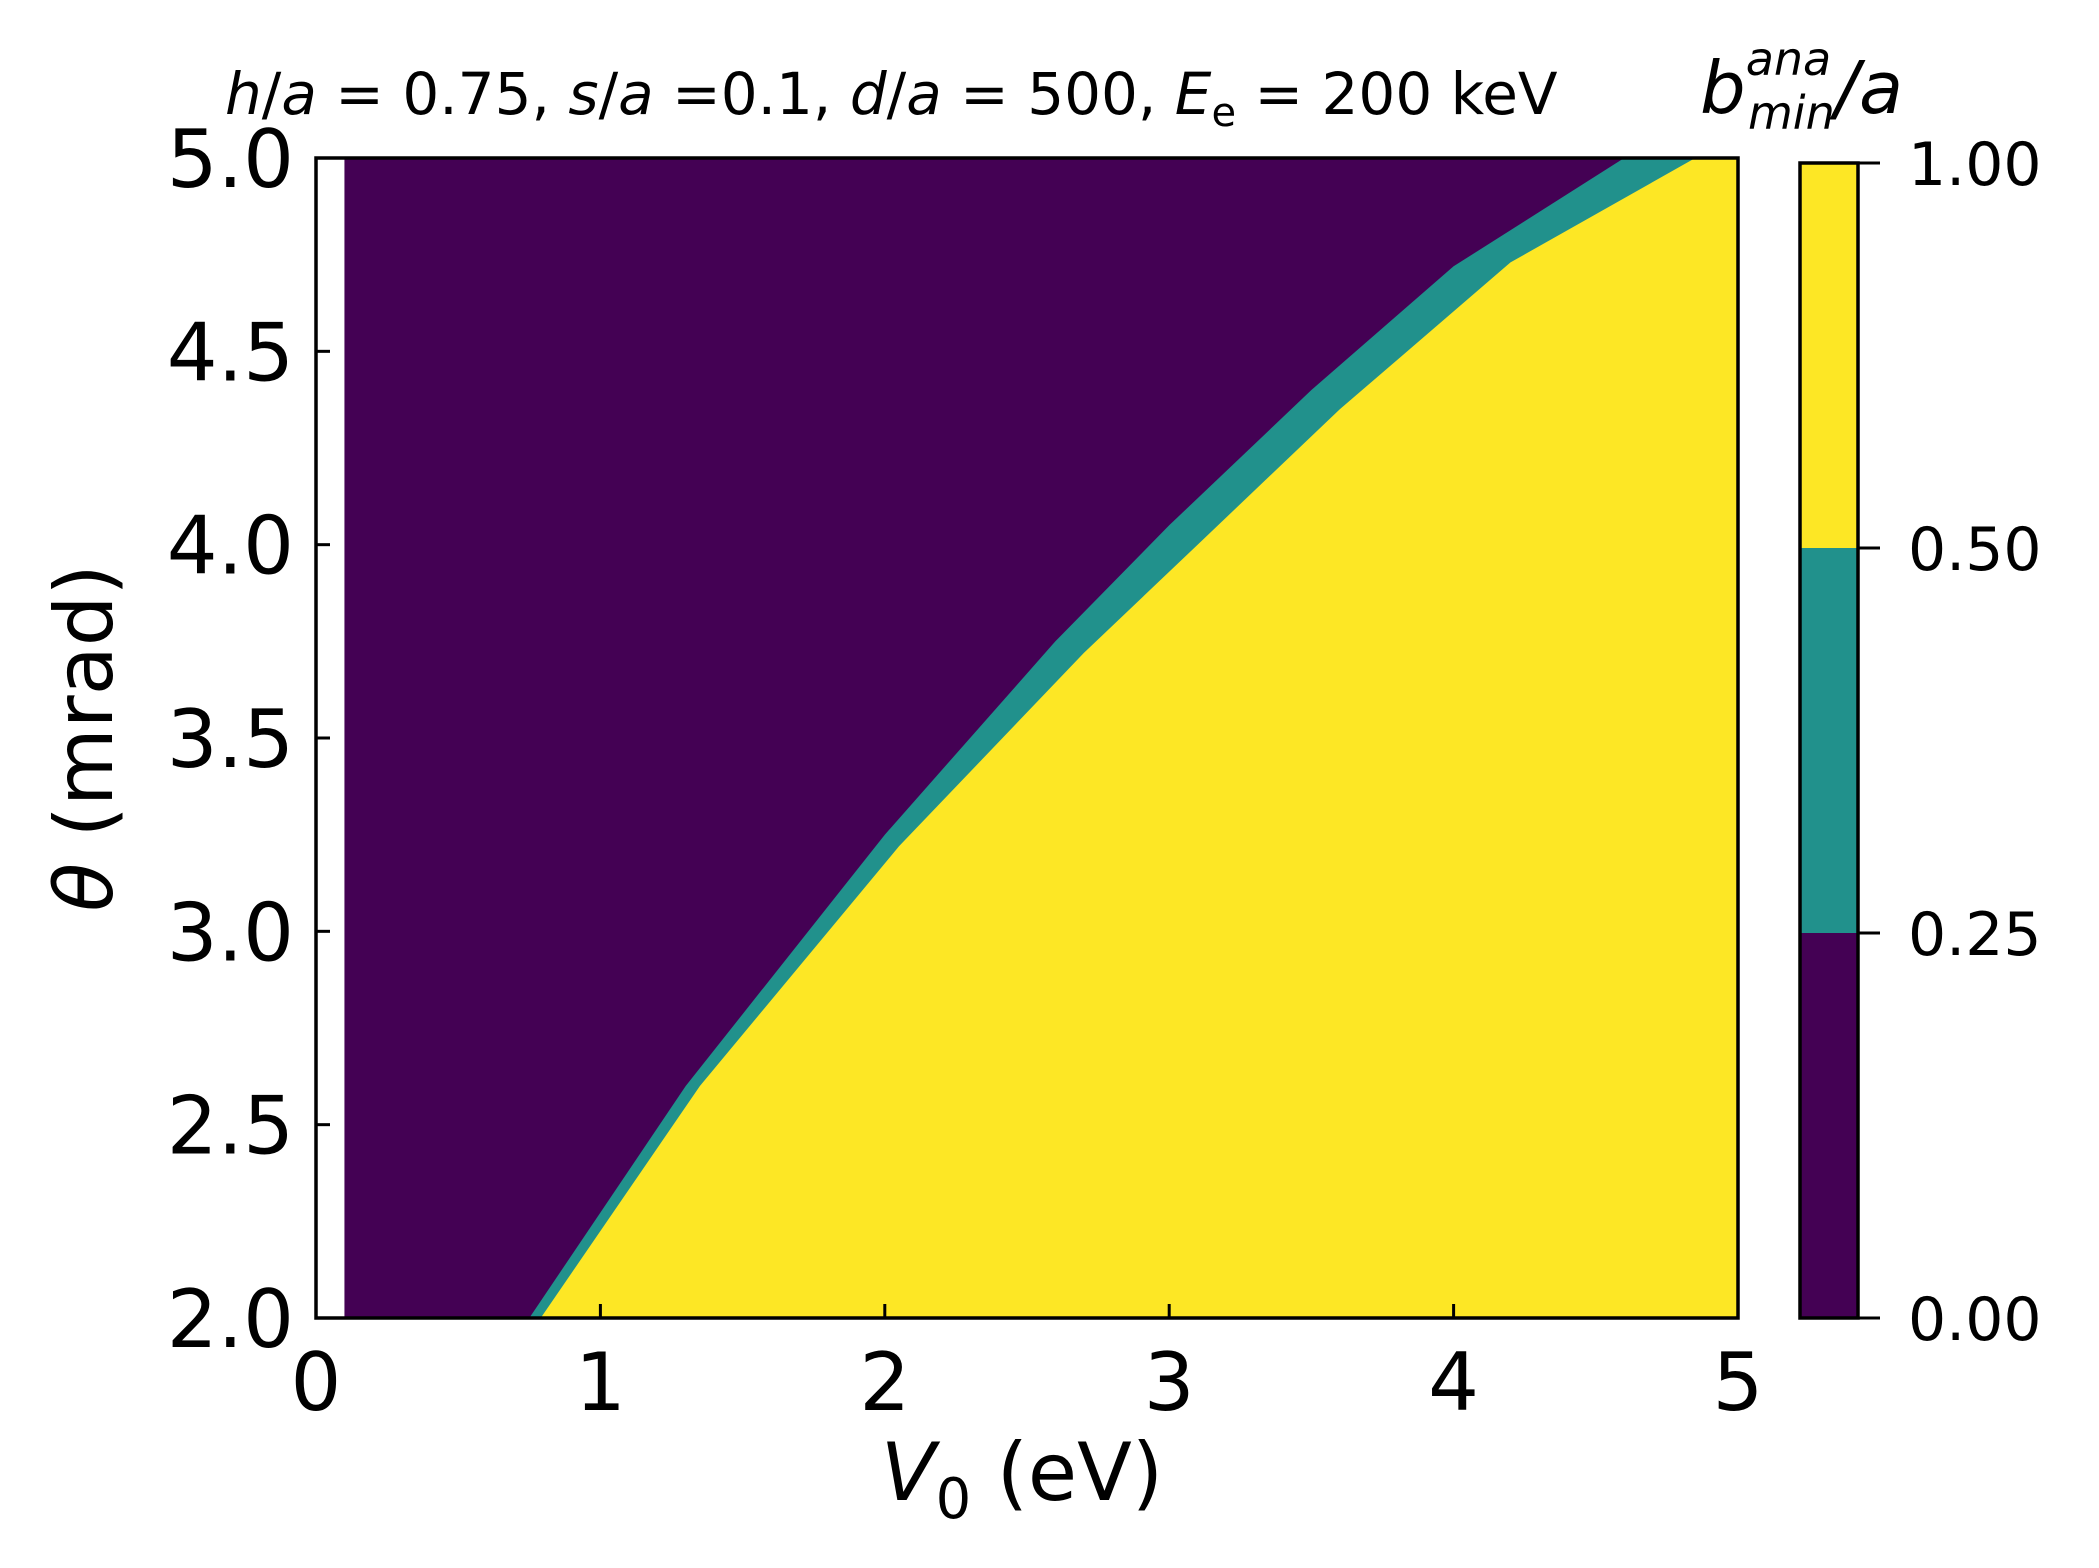 This screenshot has width=2099, height=1568. Describe the element at coordinates (230, 1126) in the screenshot. I see `y-tick-label: 2.5` at that location.